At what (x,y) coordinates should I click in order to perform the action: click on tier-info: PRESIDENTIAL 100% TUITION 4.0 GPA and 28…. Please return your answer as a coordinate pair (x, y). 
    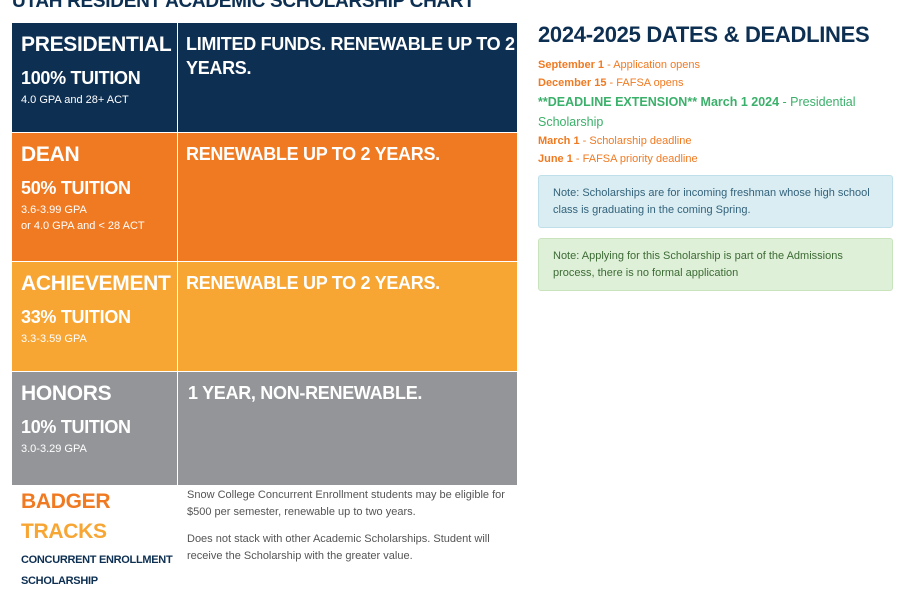
    Looking at the image, I should click on (95, 77).